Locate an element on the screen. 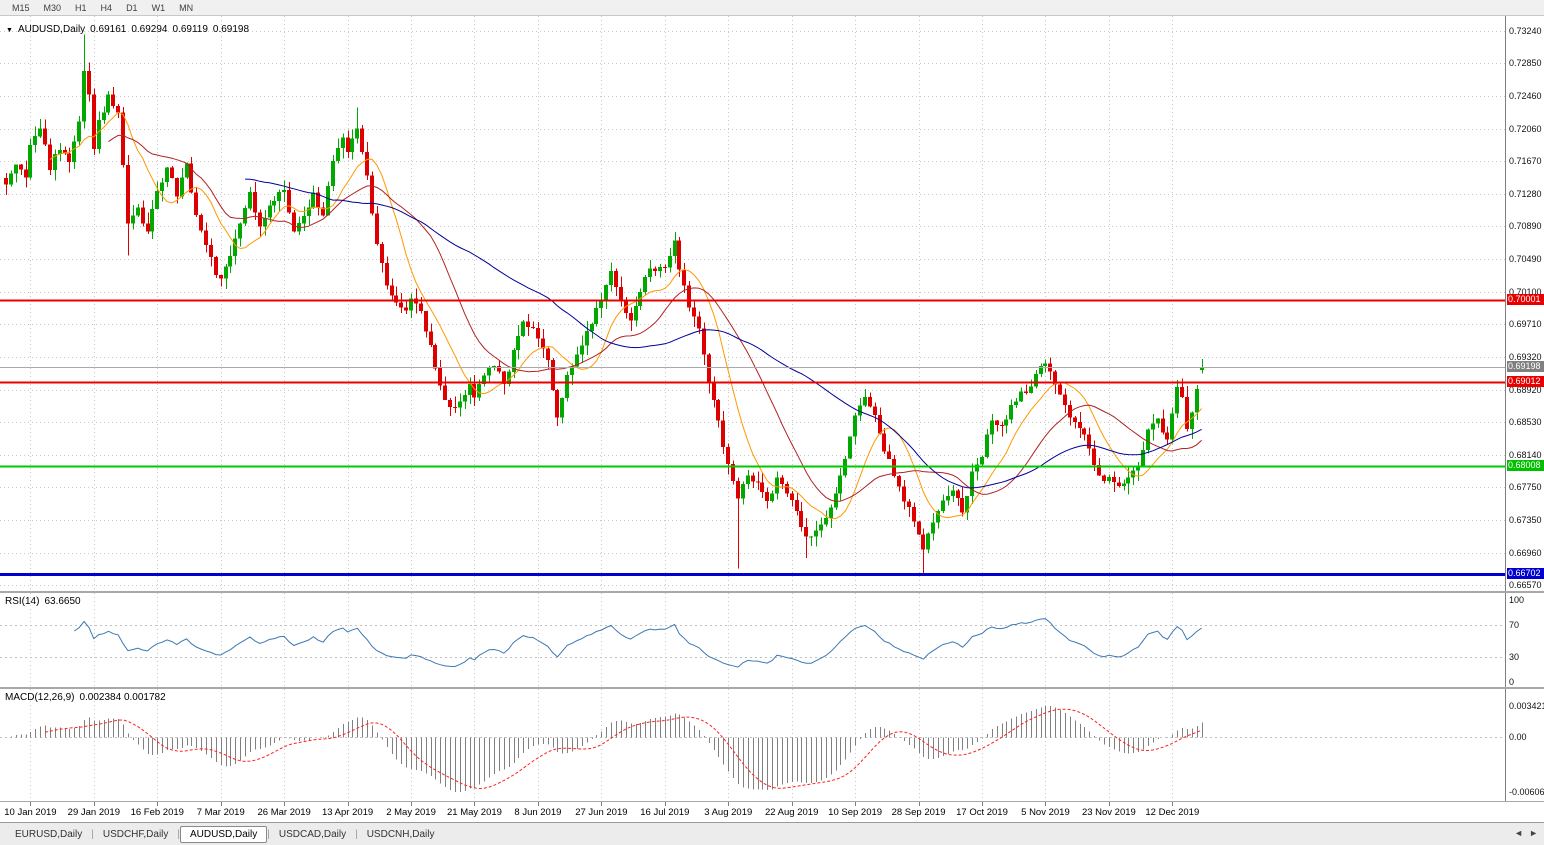 The image size is (1544, 845). timeframe-button-w1: W1 is located at coordinates (158, 7).